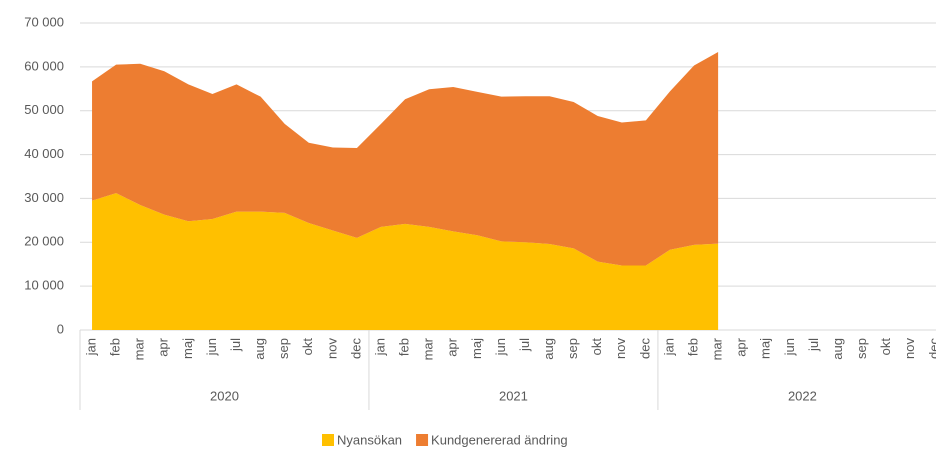 This screenshot has height=452, width=936. I want to click on y-tick-label: 20 000, so click(44, 241).